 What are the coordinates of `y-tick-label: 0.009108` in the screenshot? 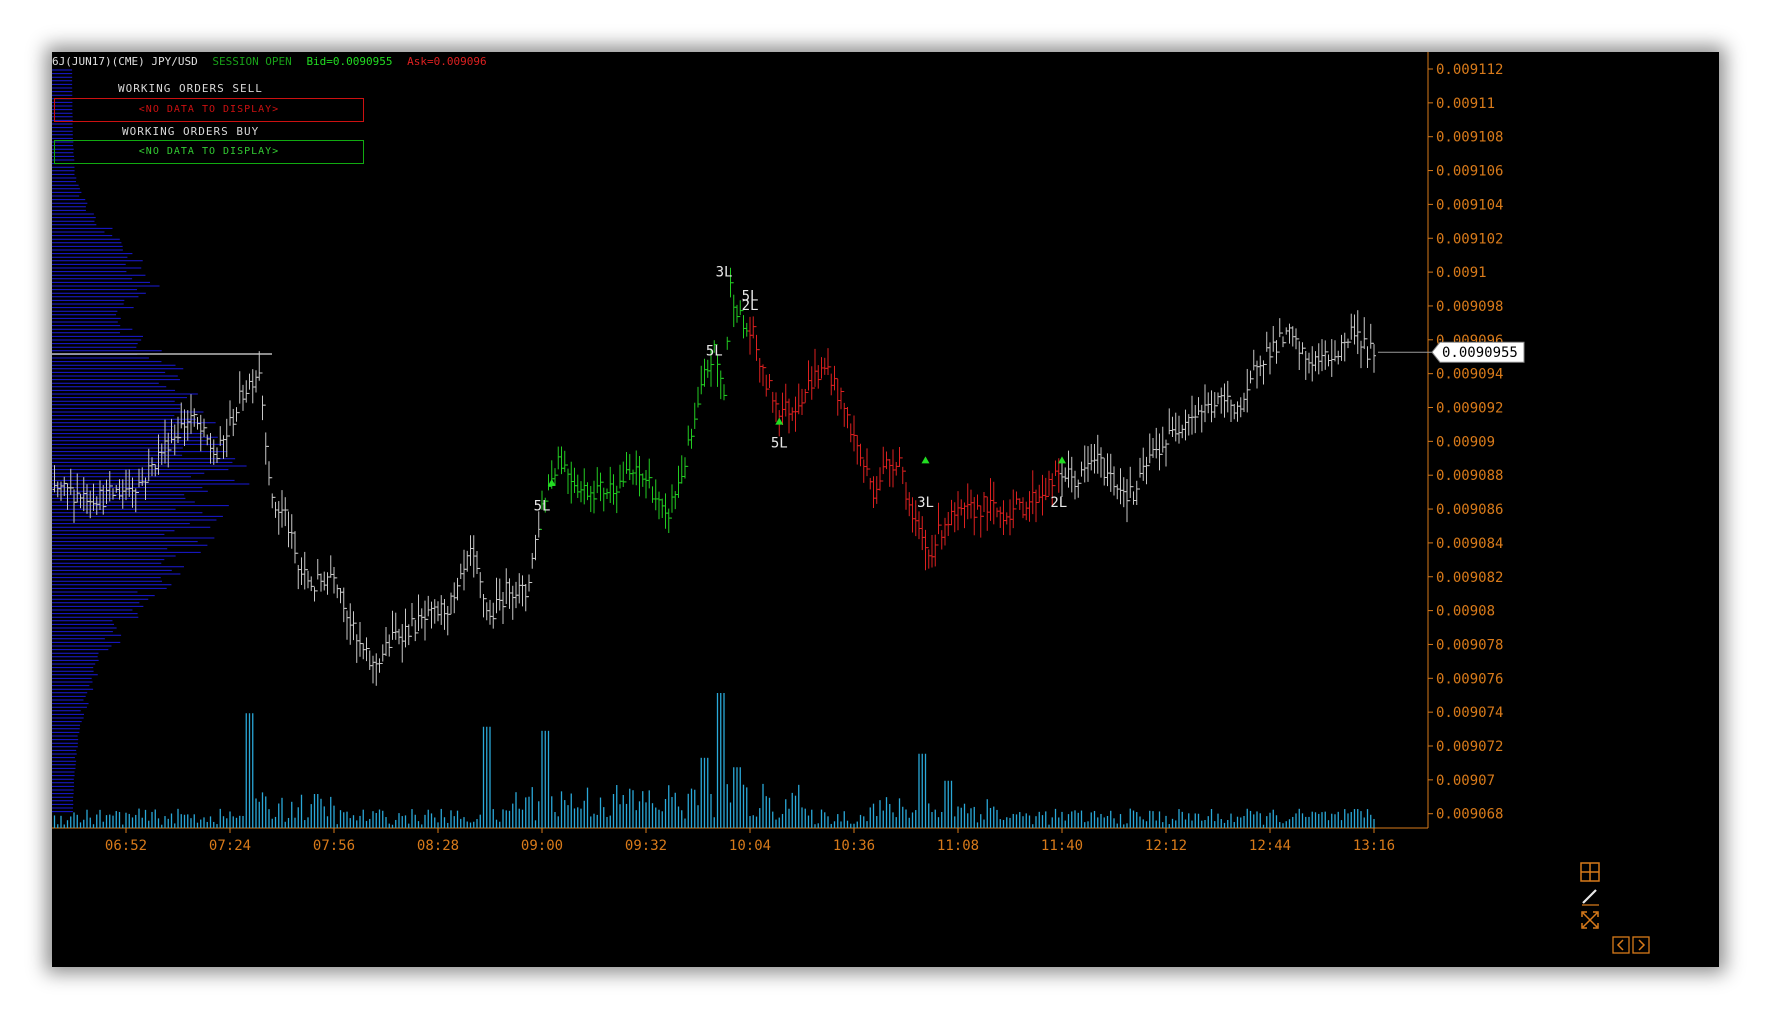 It's located at (1469, 138).